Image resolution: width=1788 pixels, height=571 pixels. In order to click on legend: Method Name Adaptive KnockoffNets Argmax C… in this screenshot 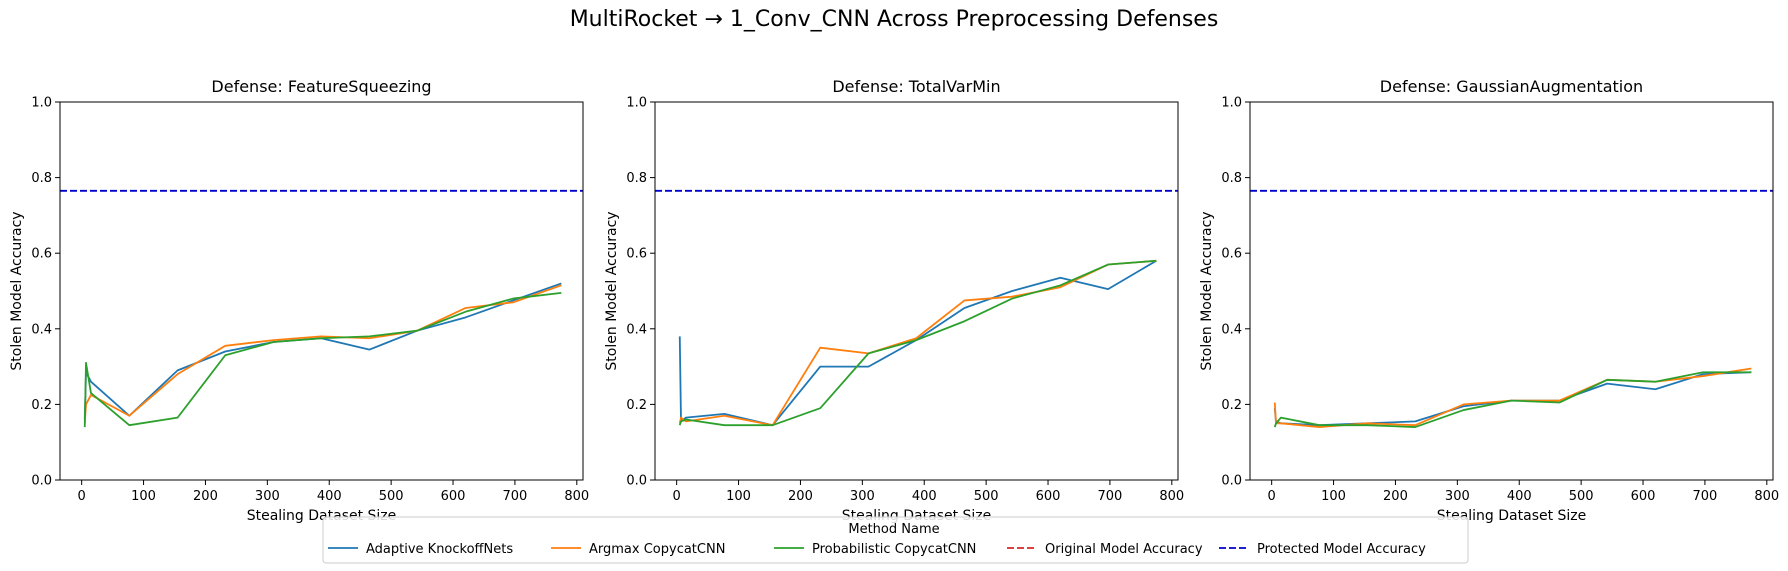, I will do `click(895, 540)`.